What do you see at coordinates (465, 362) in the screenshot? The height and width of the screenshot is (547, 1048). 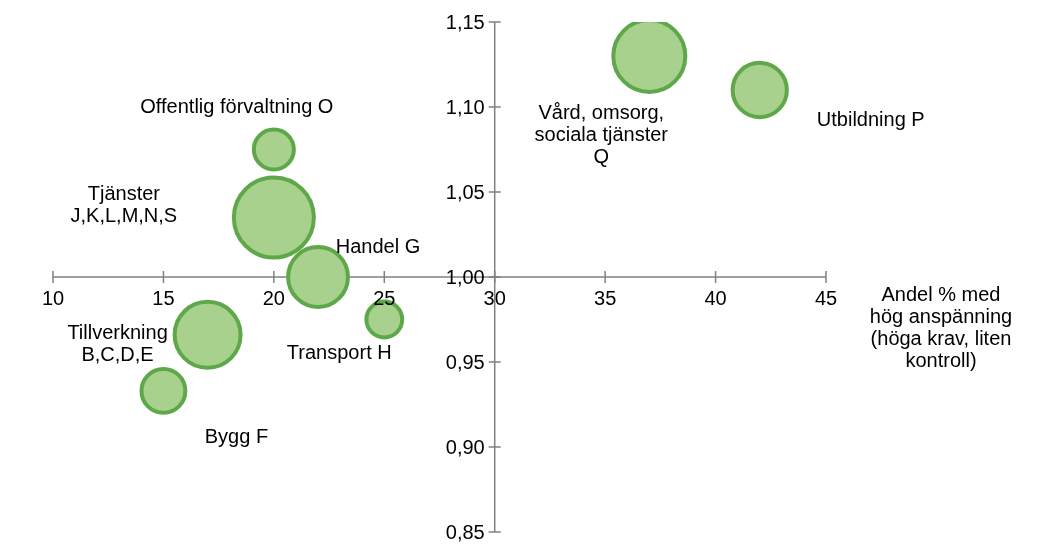 I see `y-tick-label: 0,95` at bounding box center [465, 362].